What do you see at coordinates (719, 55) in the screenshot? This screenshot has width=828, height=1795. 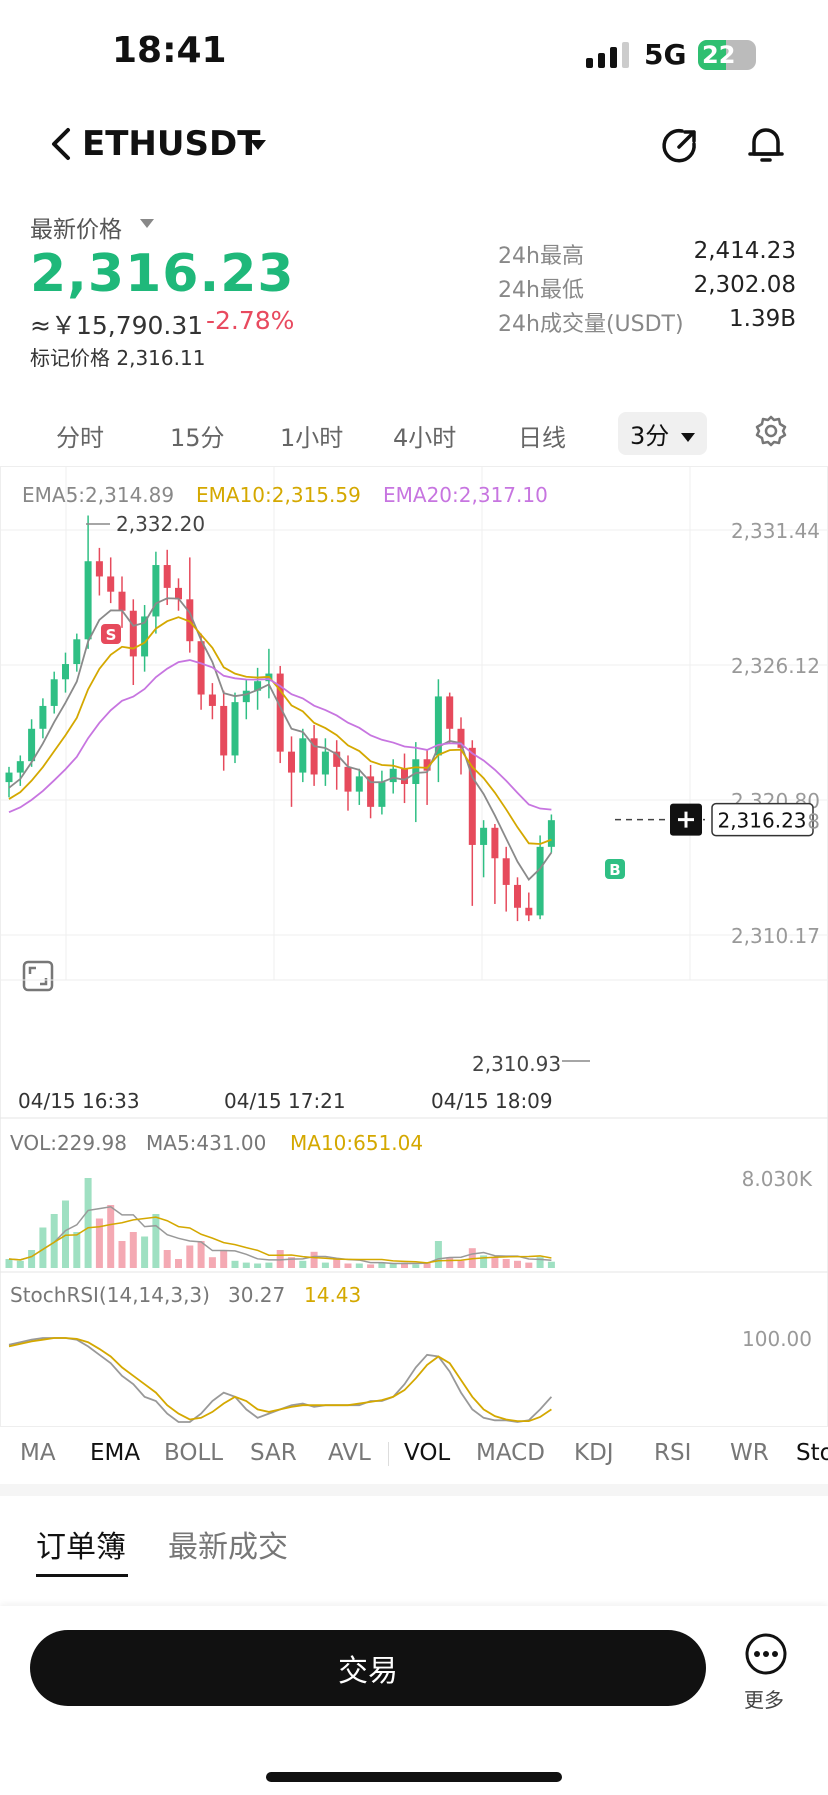 I see `battery-level: 22` at bounding box center [719, 55].